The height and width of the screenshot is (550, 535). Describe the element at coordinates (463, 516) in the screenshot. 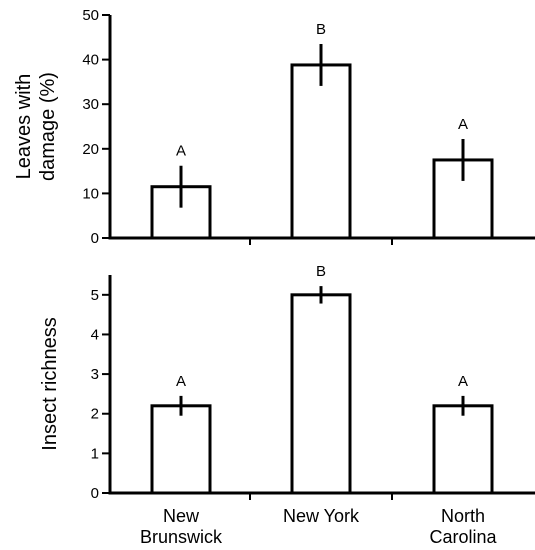

I see `category-label-line-3-1: North` at that location.